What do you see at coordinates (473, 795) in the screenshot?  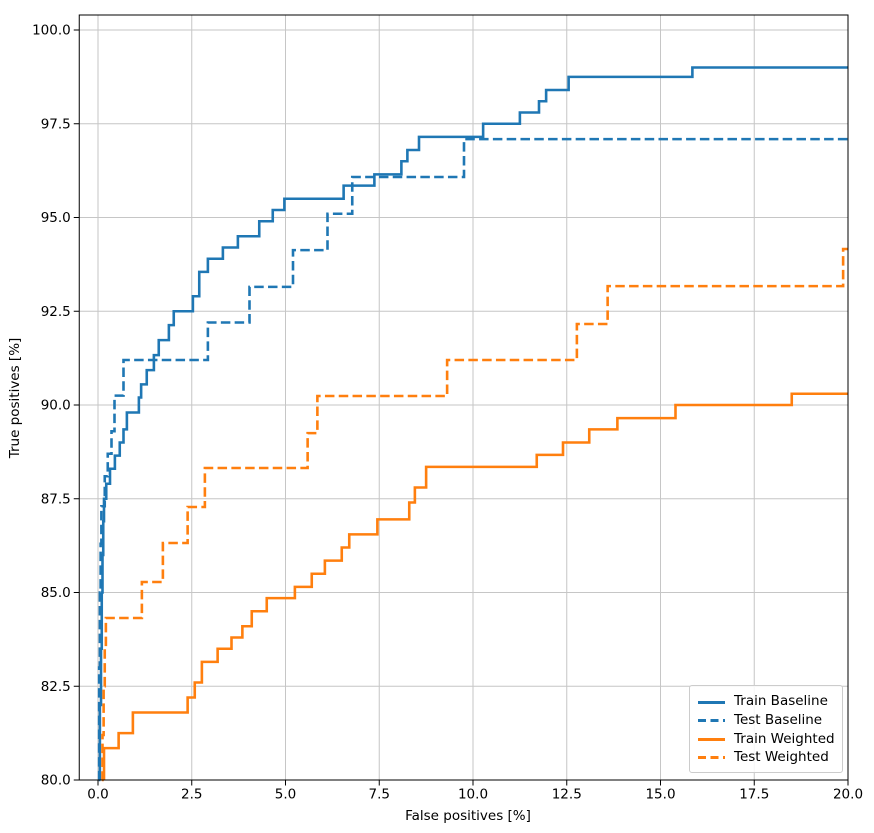 I see `x-tick-label: 10.0` at bounding box center [473, 795].